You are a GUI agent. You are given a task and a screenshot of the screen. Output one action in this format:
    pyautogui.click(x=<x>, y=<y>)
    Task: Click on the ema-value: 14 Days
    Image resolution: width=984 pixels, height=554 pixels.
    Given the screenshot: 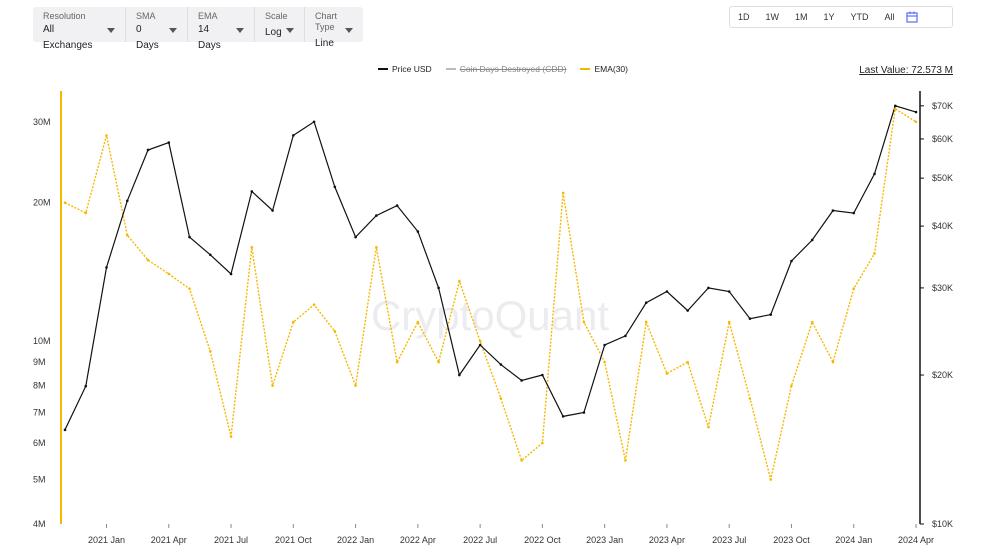 What is the action you would take?
    pyautogui.click(x=209, y=37)
    